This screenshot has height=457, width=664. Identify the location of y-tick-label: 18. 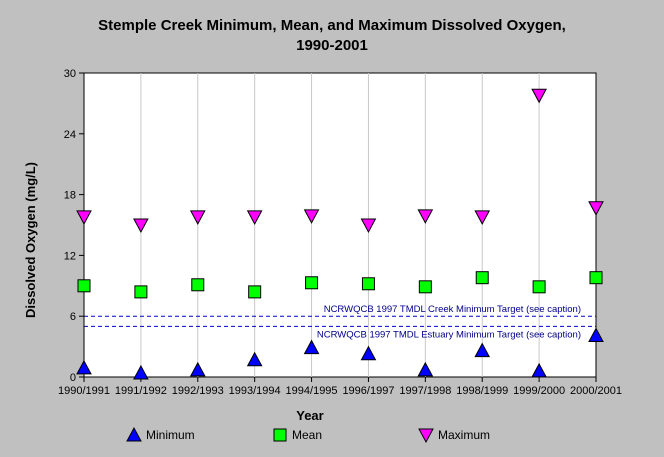
(70, 196).